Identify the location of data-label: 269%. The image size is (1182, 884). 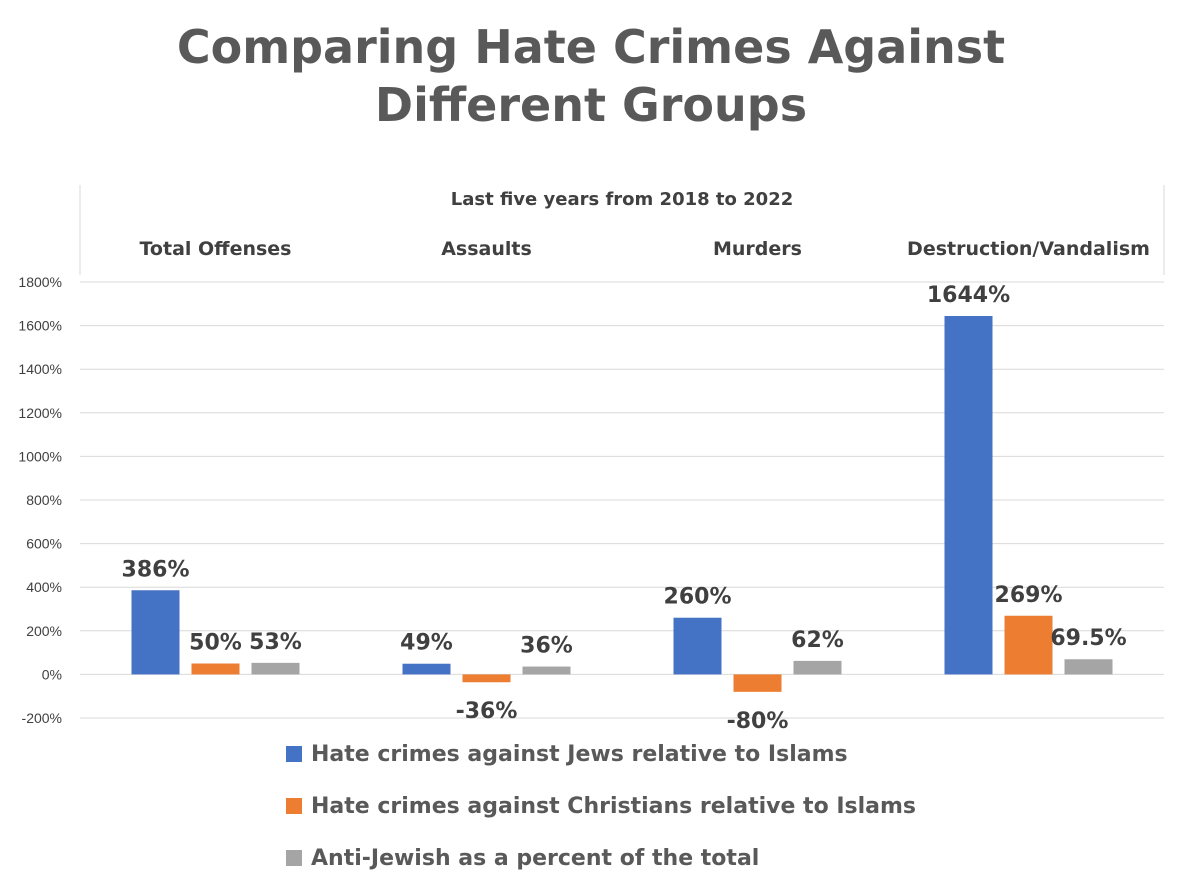
(1029, 595).